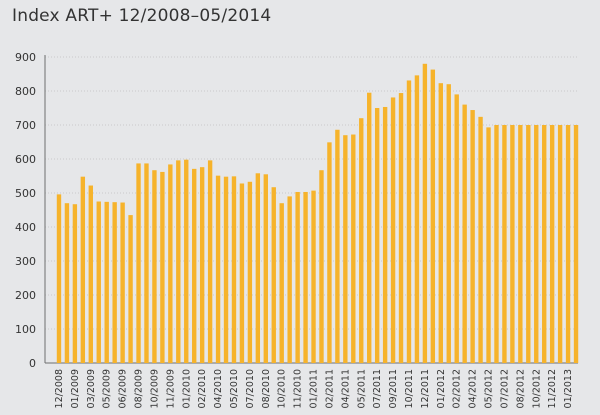 The height and width of the screenshot is (415, 600). Describe the element at coordinates (218, 388) in the screenshot. I see `x-tick-label: 04/2010` at that location.